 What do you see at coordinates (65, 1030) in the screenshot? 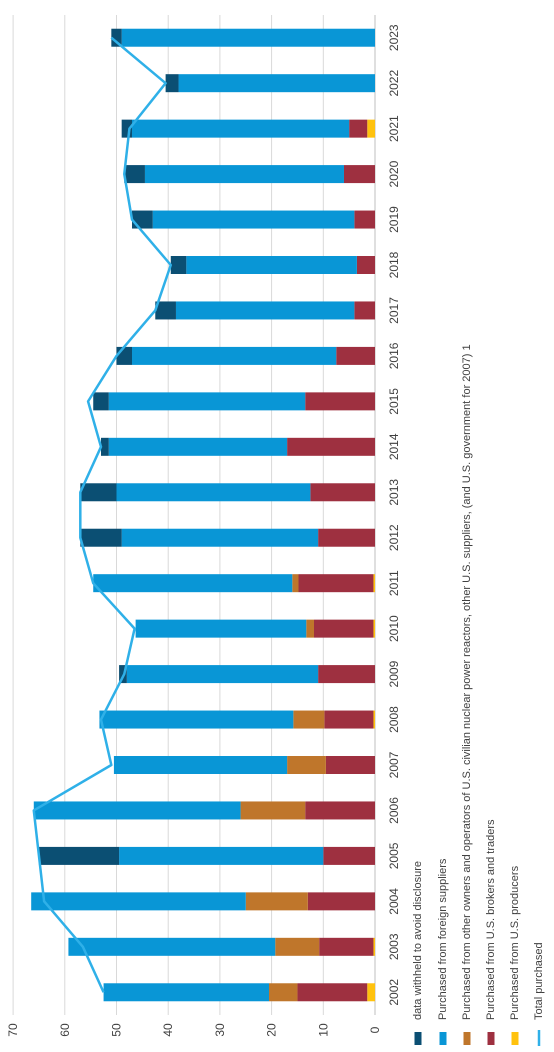
I see `x-tick-label: 60` at bounding box center [65, 1030].